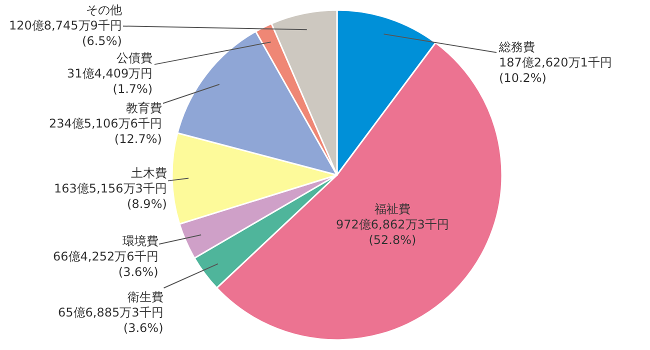  I want to click on data-label: 187億2,620万1千円 (10.2%), so click(555, 71).